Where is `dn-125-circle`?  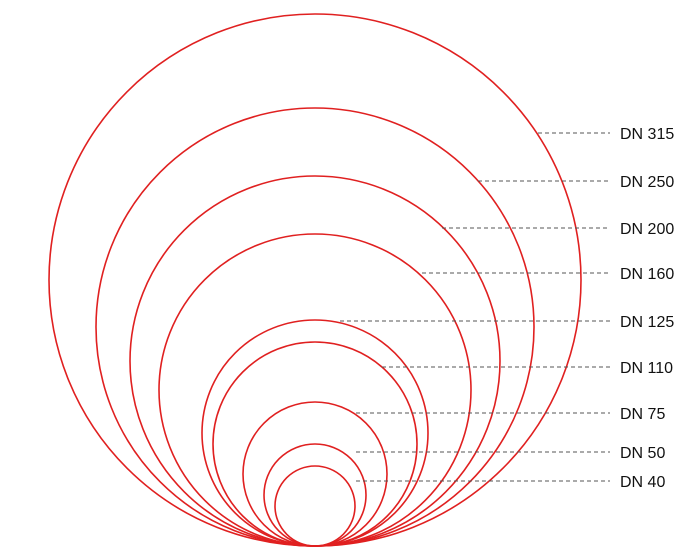 dn-125-circle is located at coordinates (315, 433).